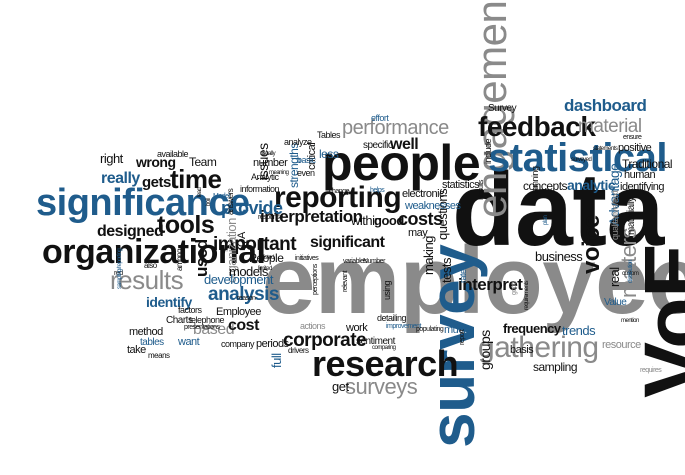 The height and width of the screenshot is (475, 685). What do you see at coordinates (581, 160) in the screenshot?
I see `word-surveyed: surveyed` at bounding box center [581, 160].